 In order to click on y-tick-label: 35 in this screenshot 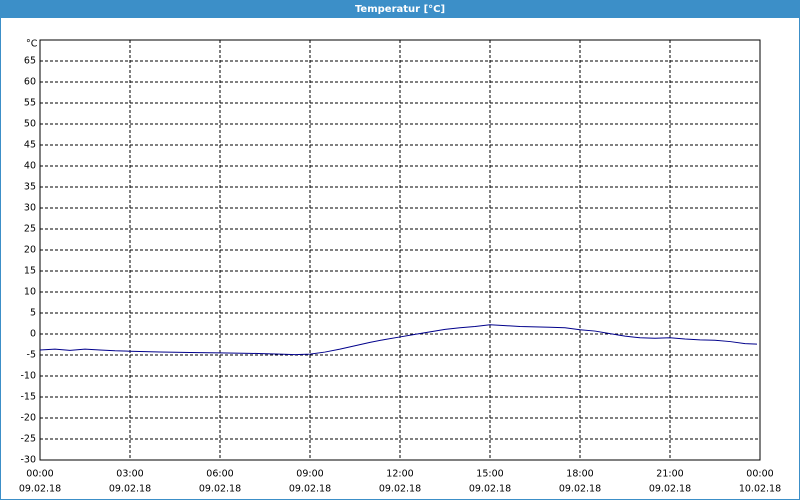, I will do `click(30, 187)`.